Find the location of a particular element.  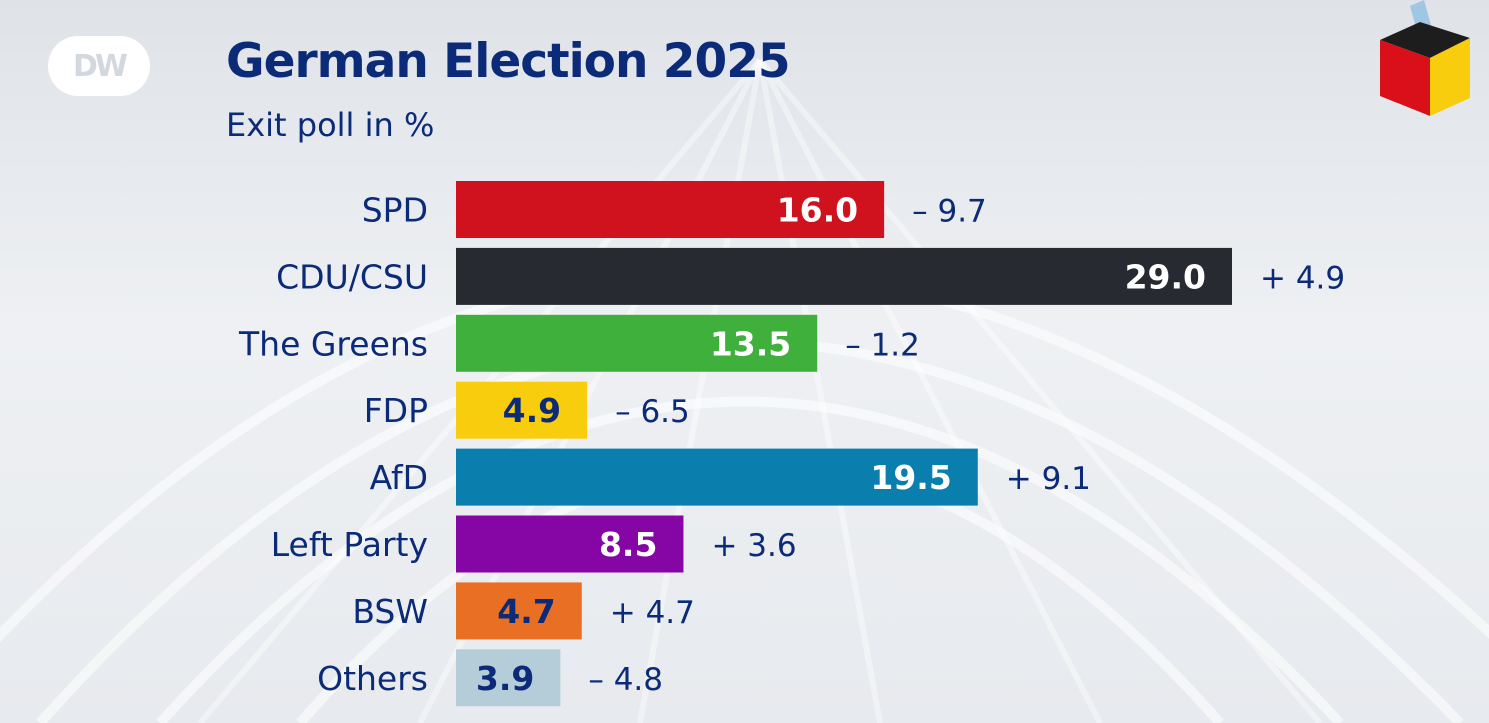

value-label: 19.5 is located at coordinates (910, 477).